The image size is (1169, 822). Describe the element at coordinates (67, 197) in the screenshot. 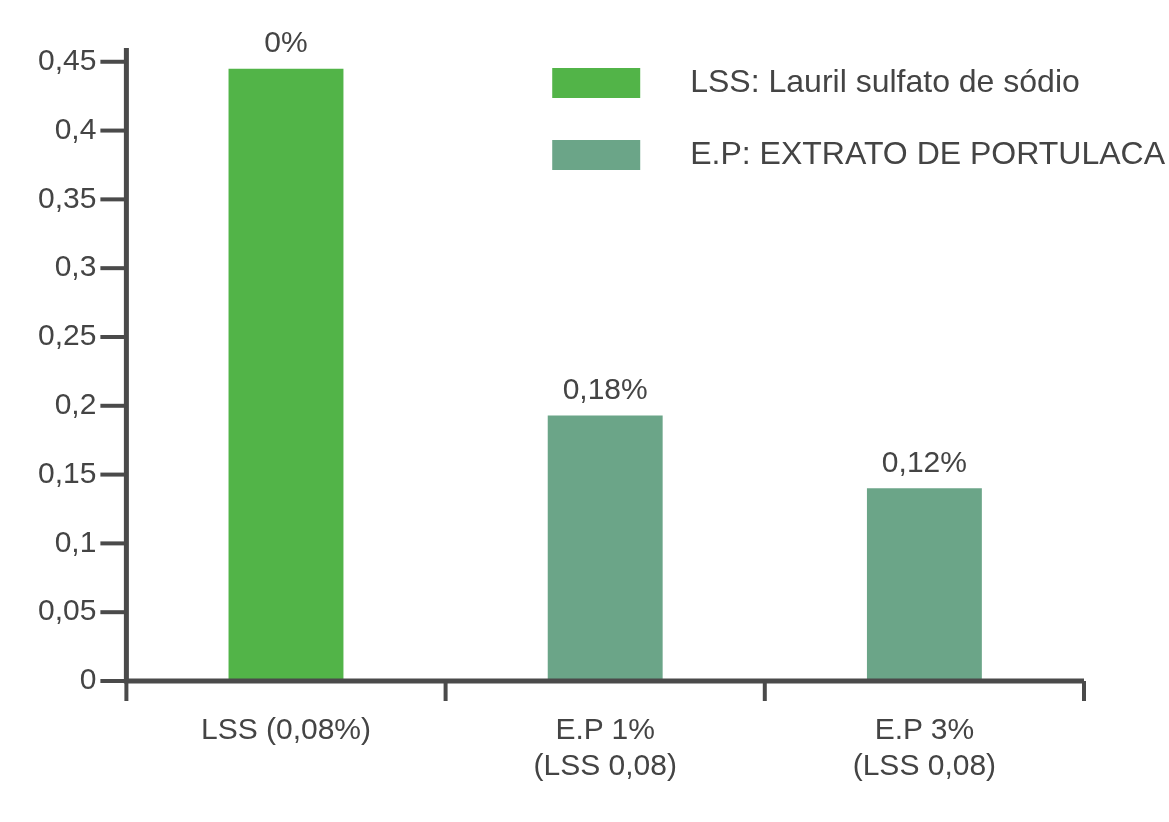

I see `y-tick-label: 0,35` at that location.